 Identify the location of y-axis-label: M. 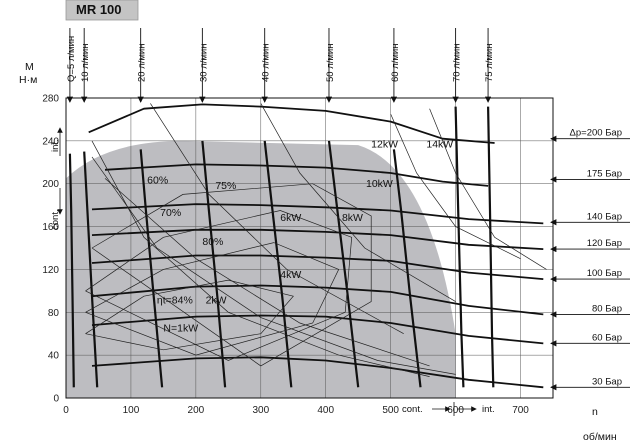
(29, 67).